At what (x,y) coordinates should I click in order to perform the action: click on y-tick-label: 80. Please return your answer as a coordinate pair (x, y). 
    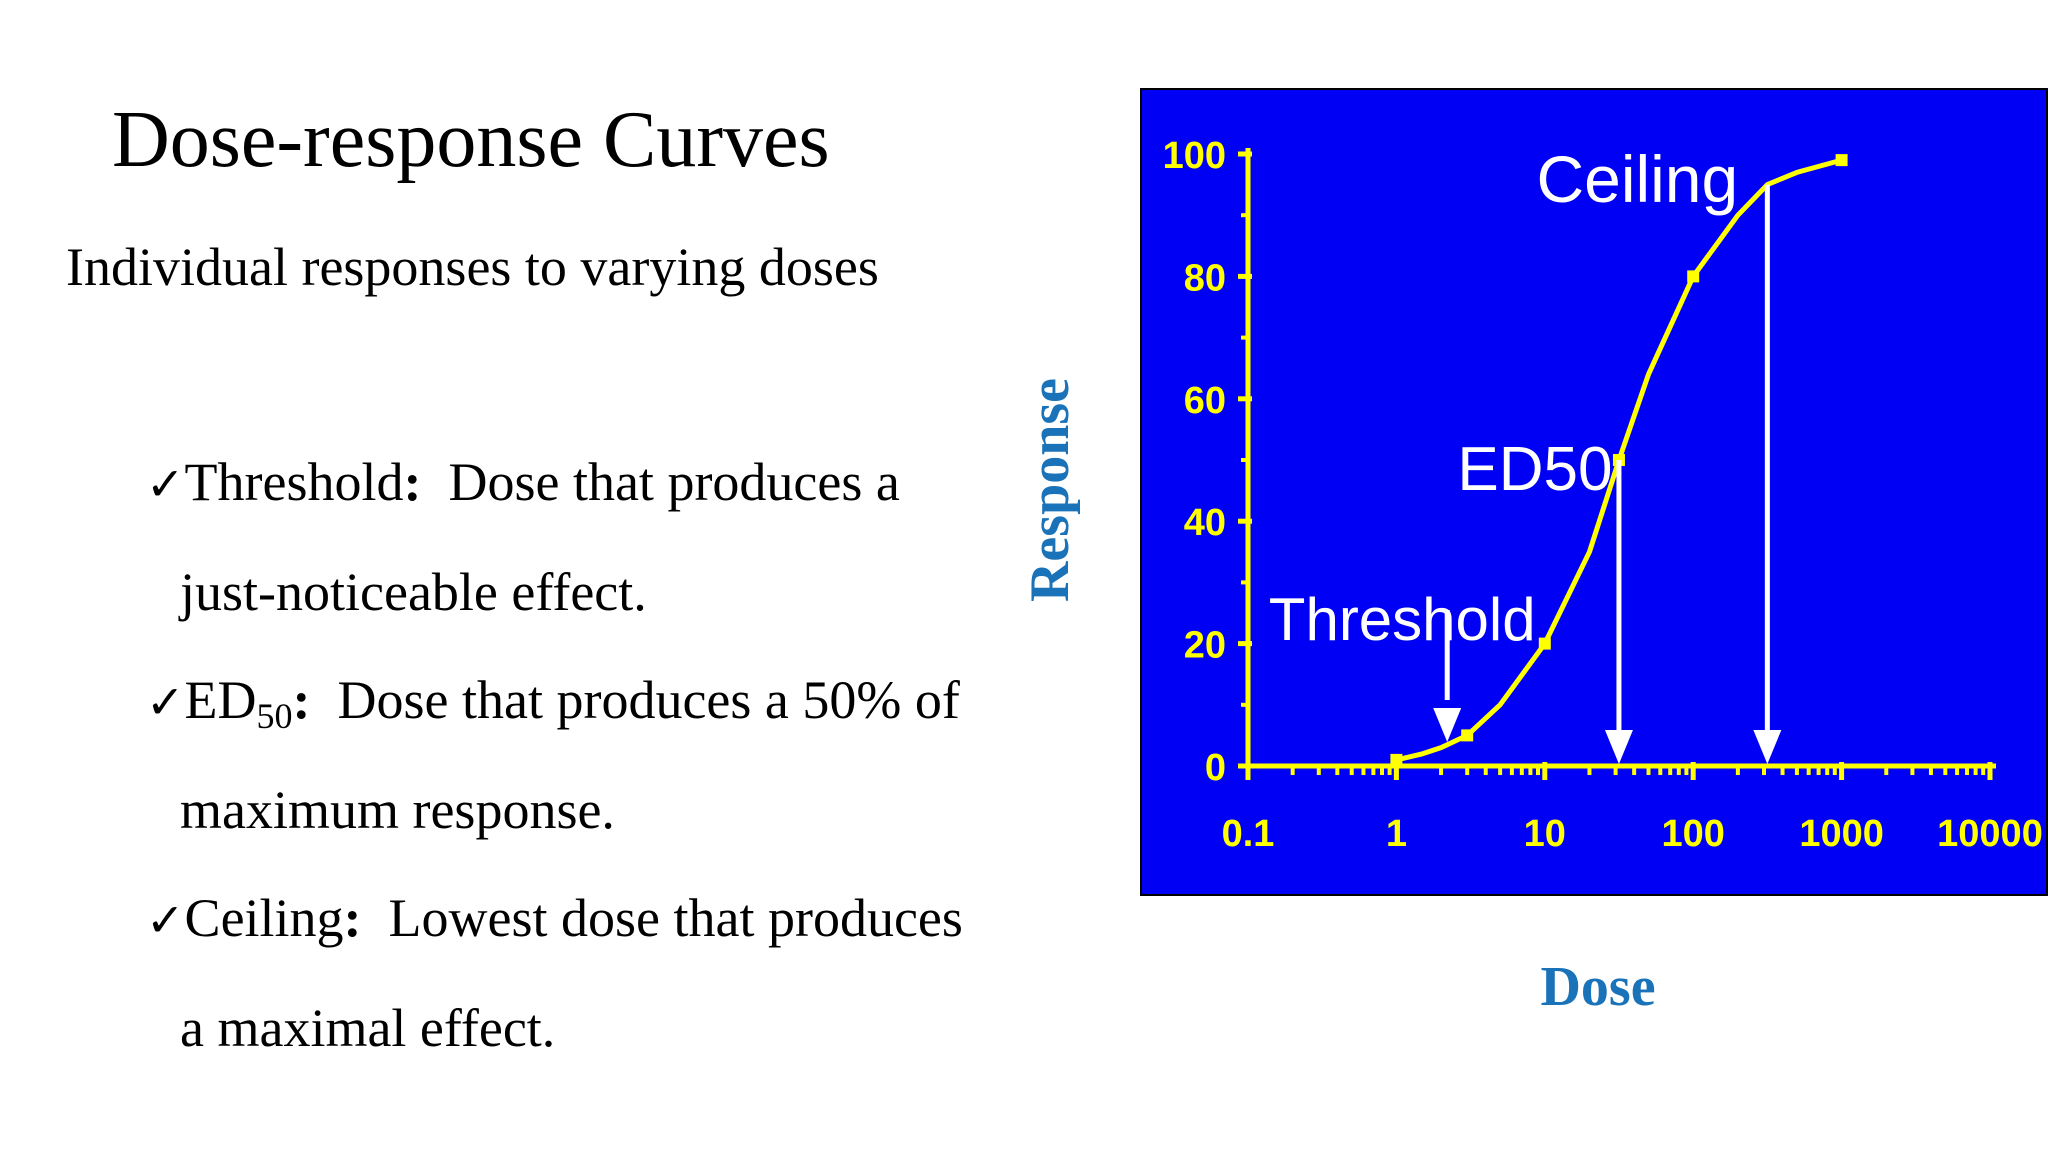
    Looking at the image, I should click on (1205, 278).